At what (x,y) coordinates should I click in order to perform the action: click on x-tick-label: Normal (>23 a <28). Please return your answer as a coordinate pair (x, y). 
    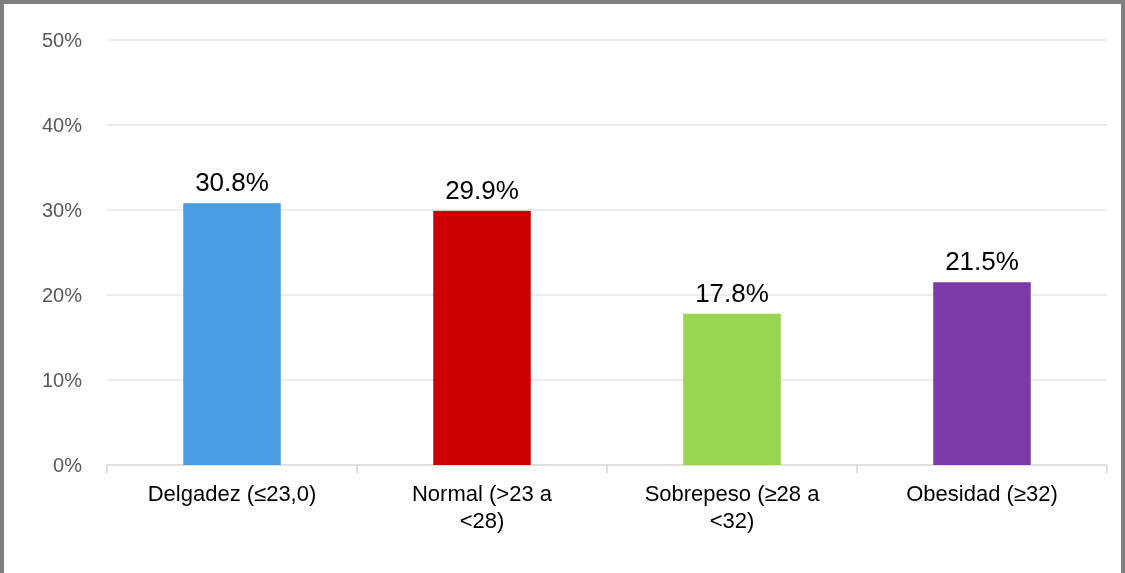
    Looking at the image, I should click on (482, 507).